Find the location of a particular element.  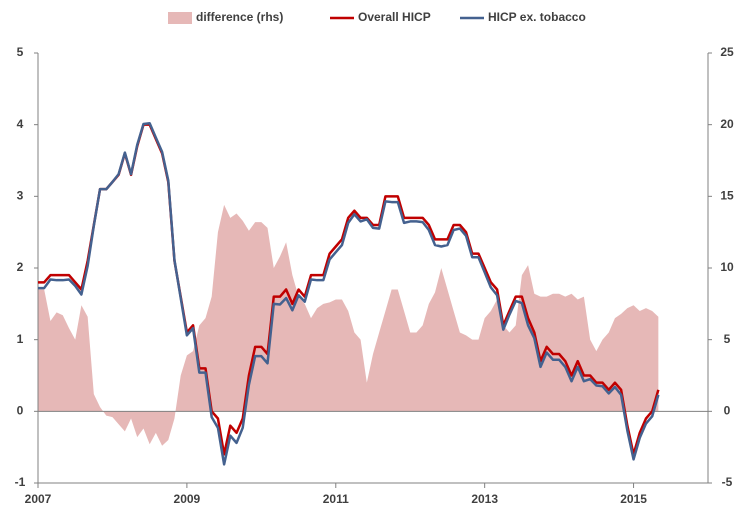

x-tick-label: 2013 is located at coordinates (484, 499).